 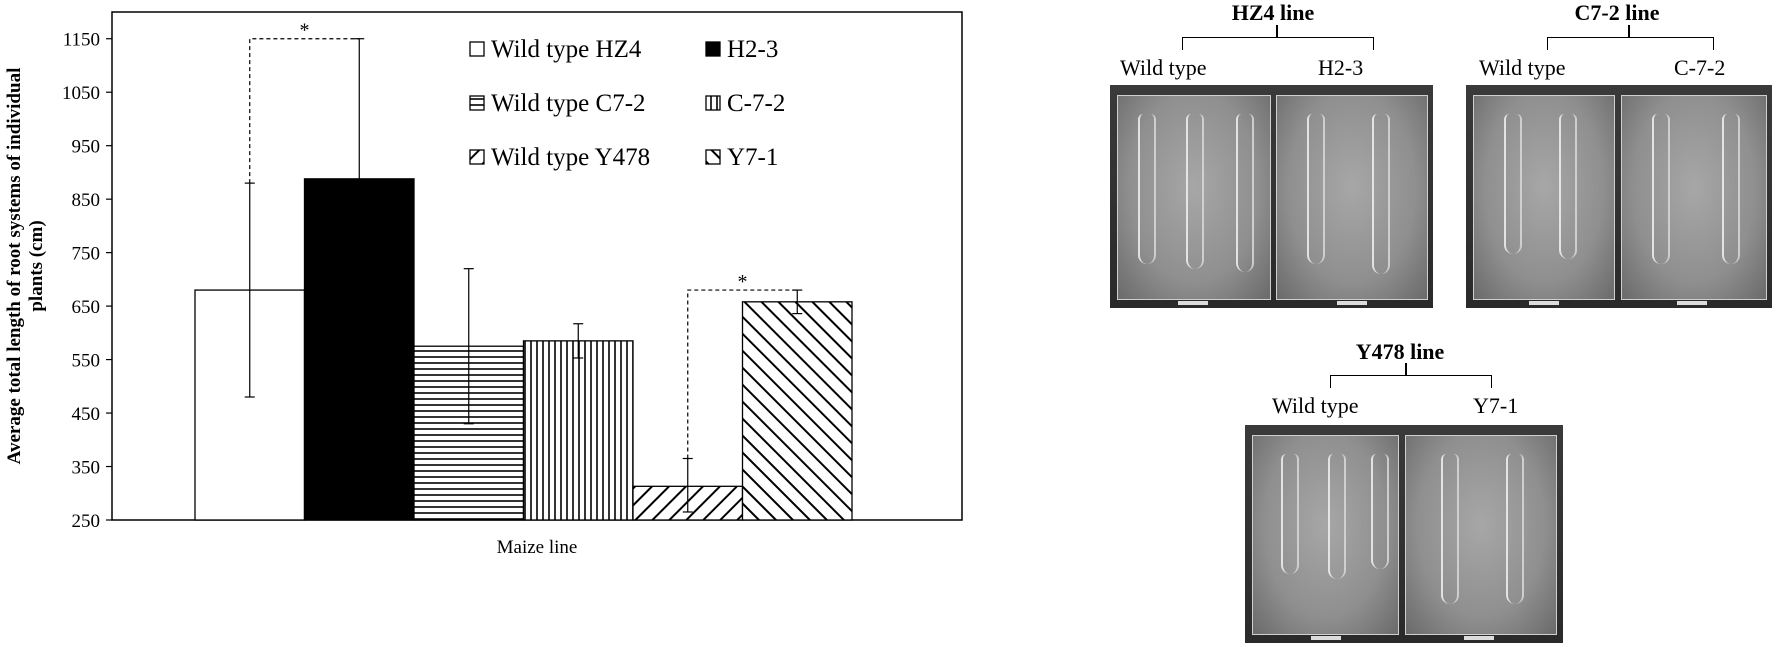 What do you see at coordinates (1617, 12) in the screenshot?
I see `panel-title: C7-2 line` at bounding box center [1617, 12].